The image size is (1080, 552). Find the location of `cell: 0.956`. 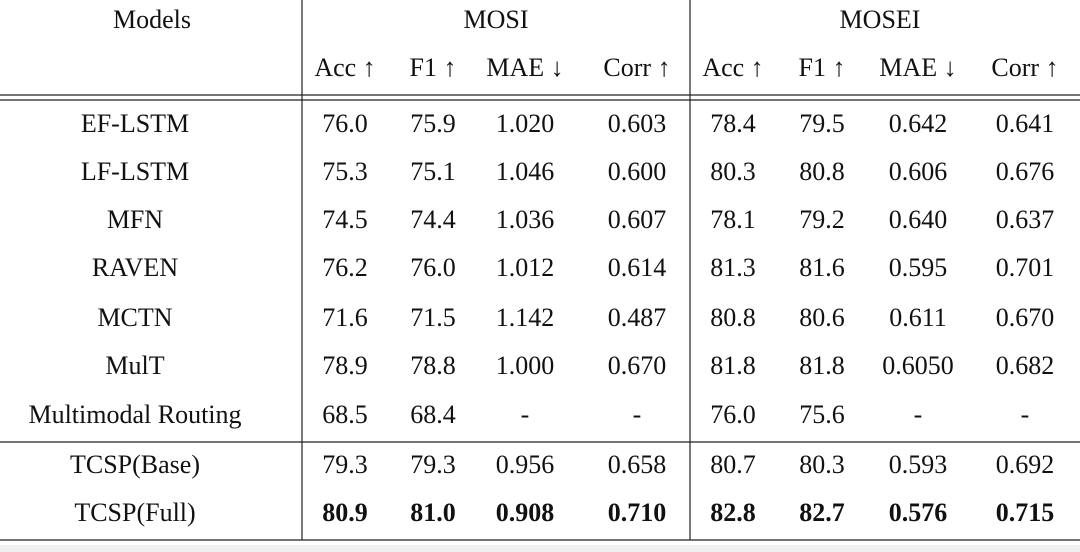

cell: 0.956 is located at coordinates (525, 464).